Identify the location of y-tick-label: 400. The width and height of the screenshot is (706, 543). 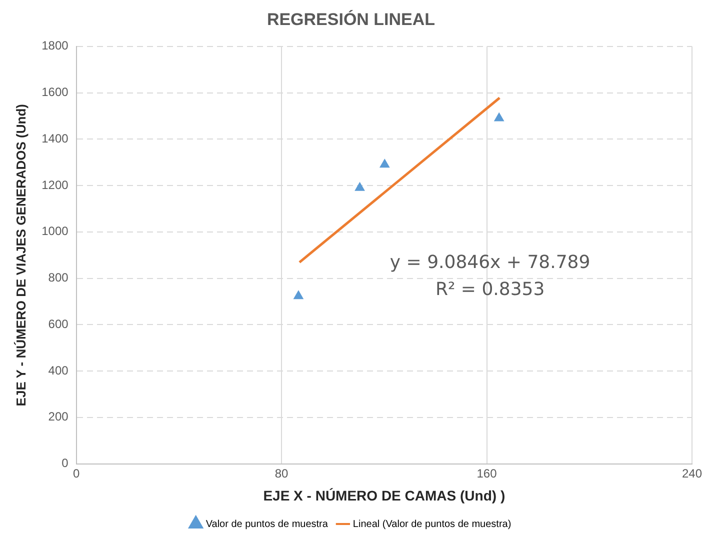
(58, 370).